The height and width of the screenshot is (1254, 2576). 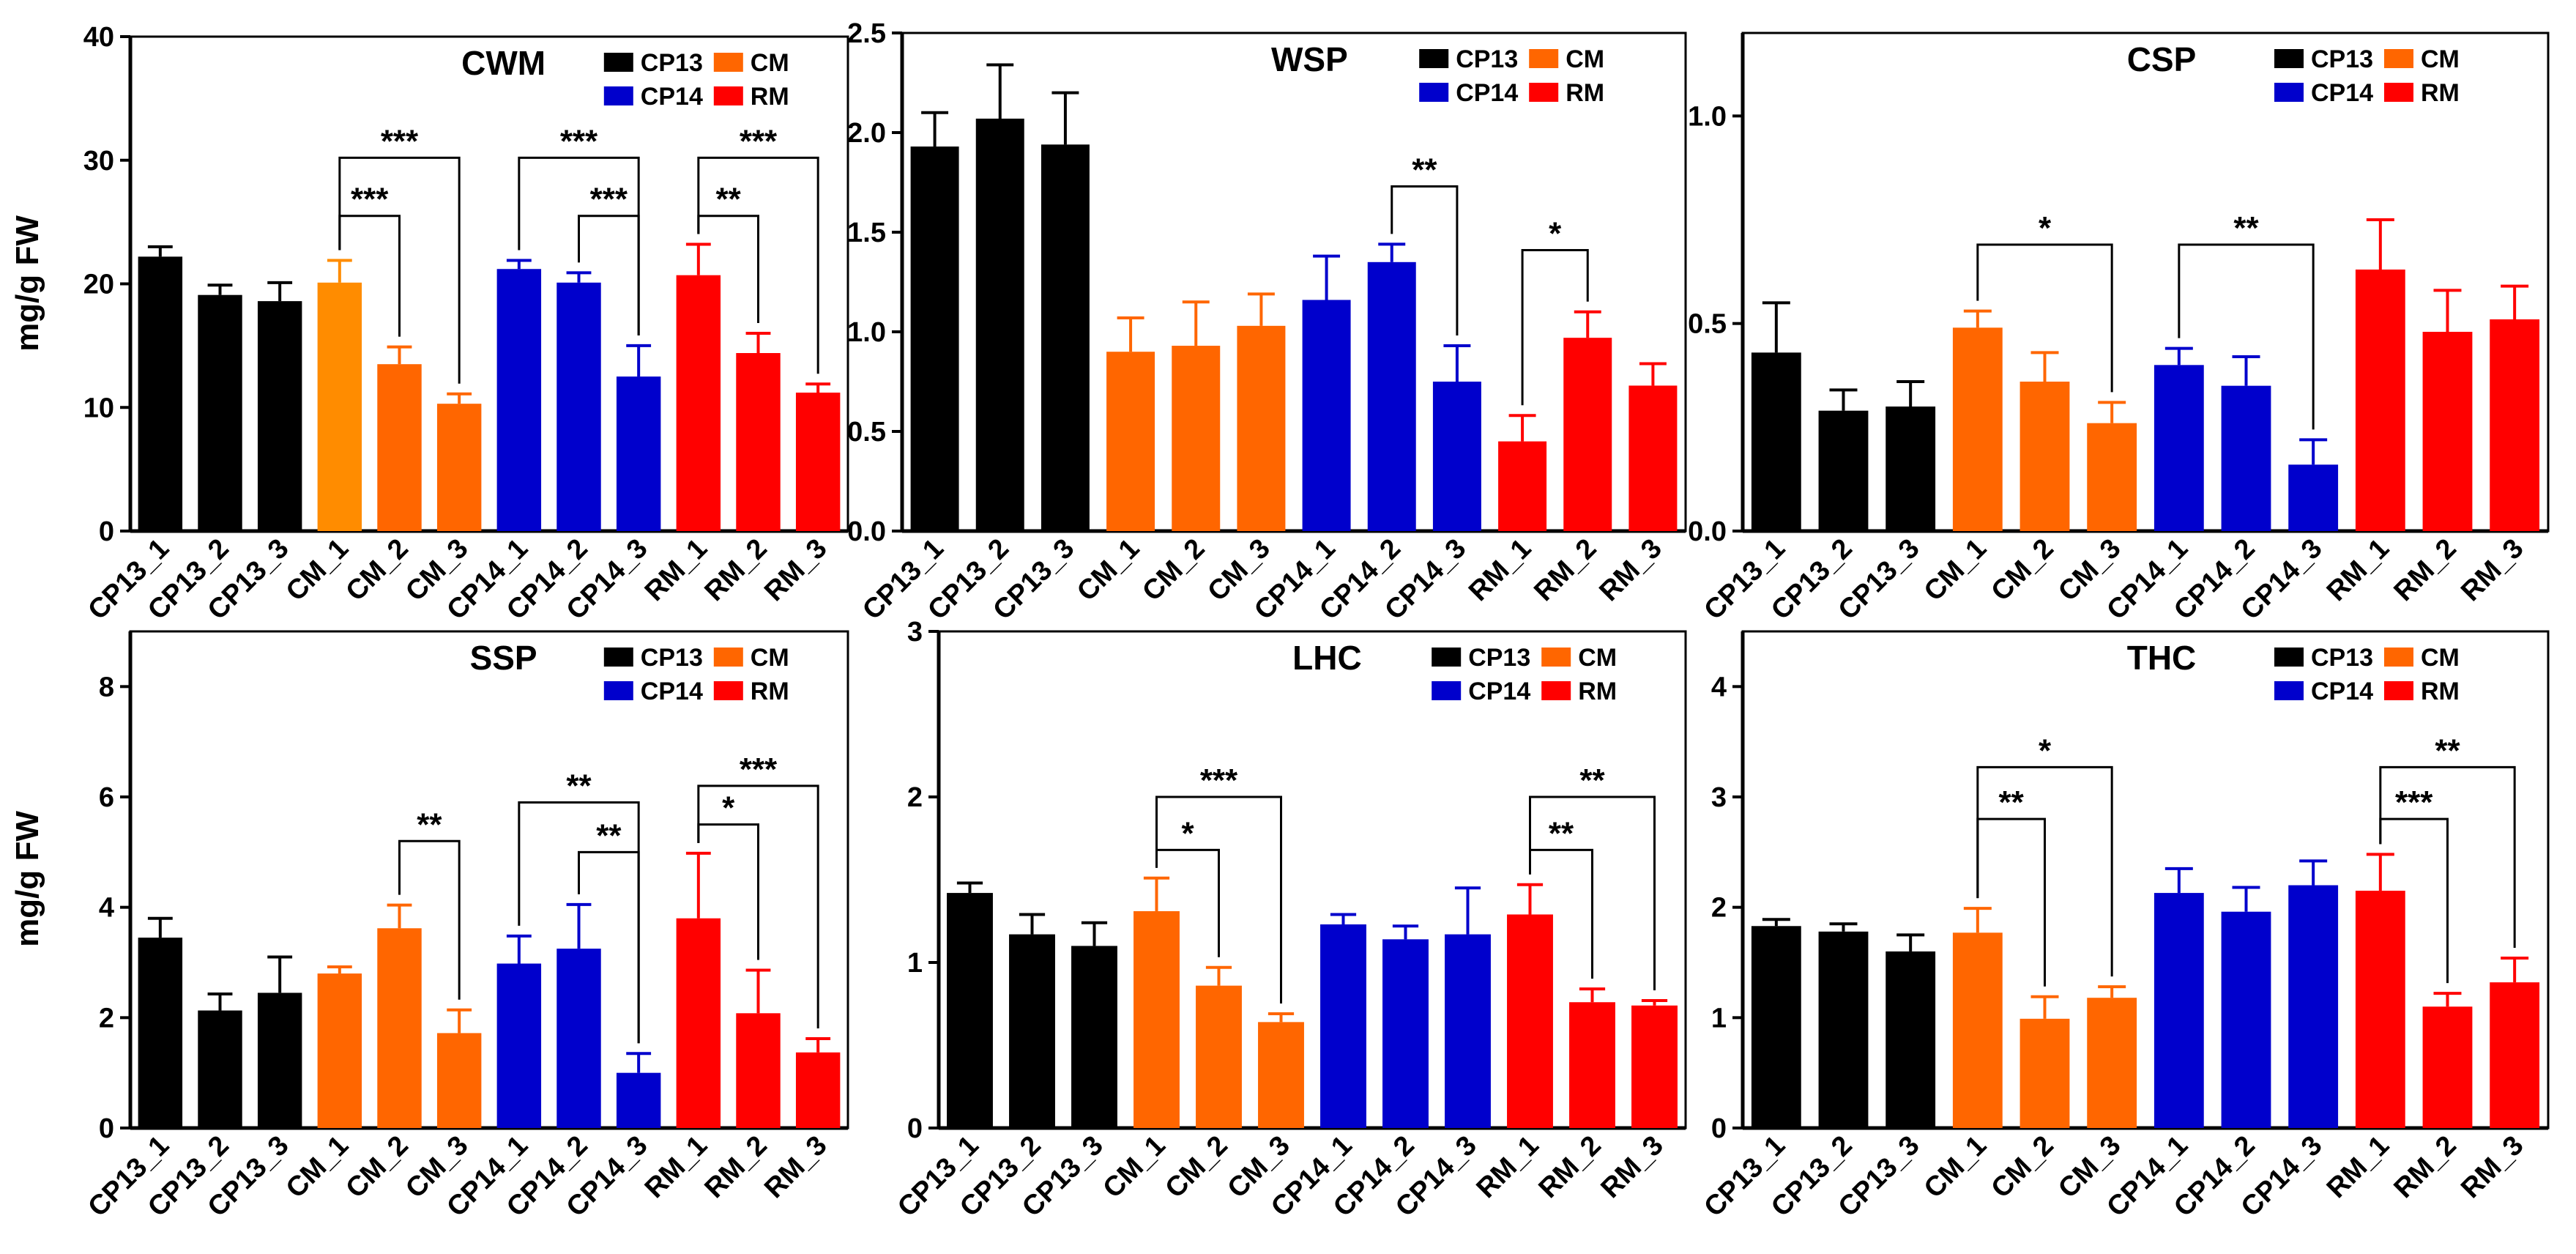 I want to click on panel-title: CWM, so click(x=503, y=63).